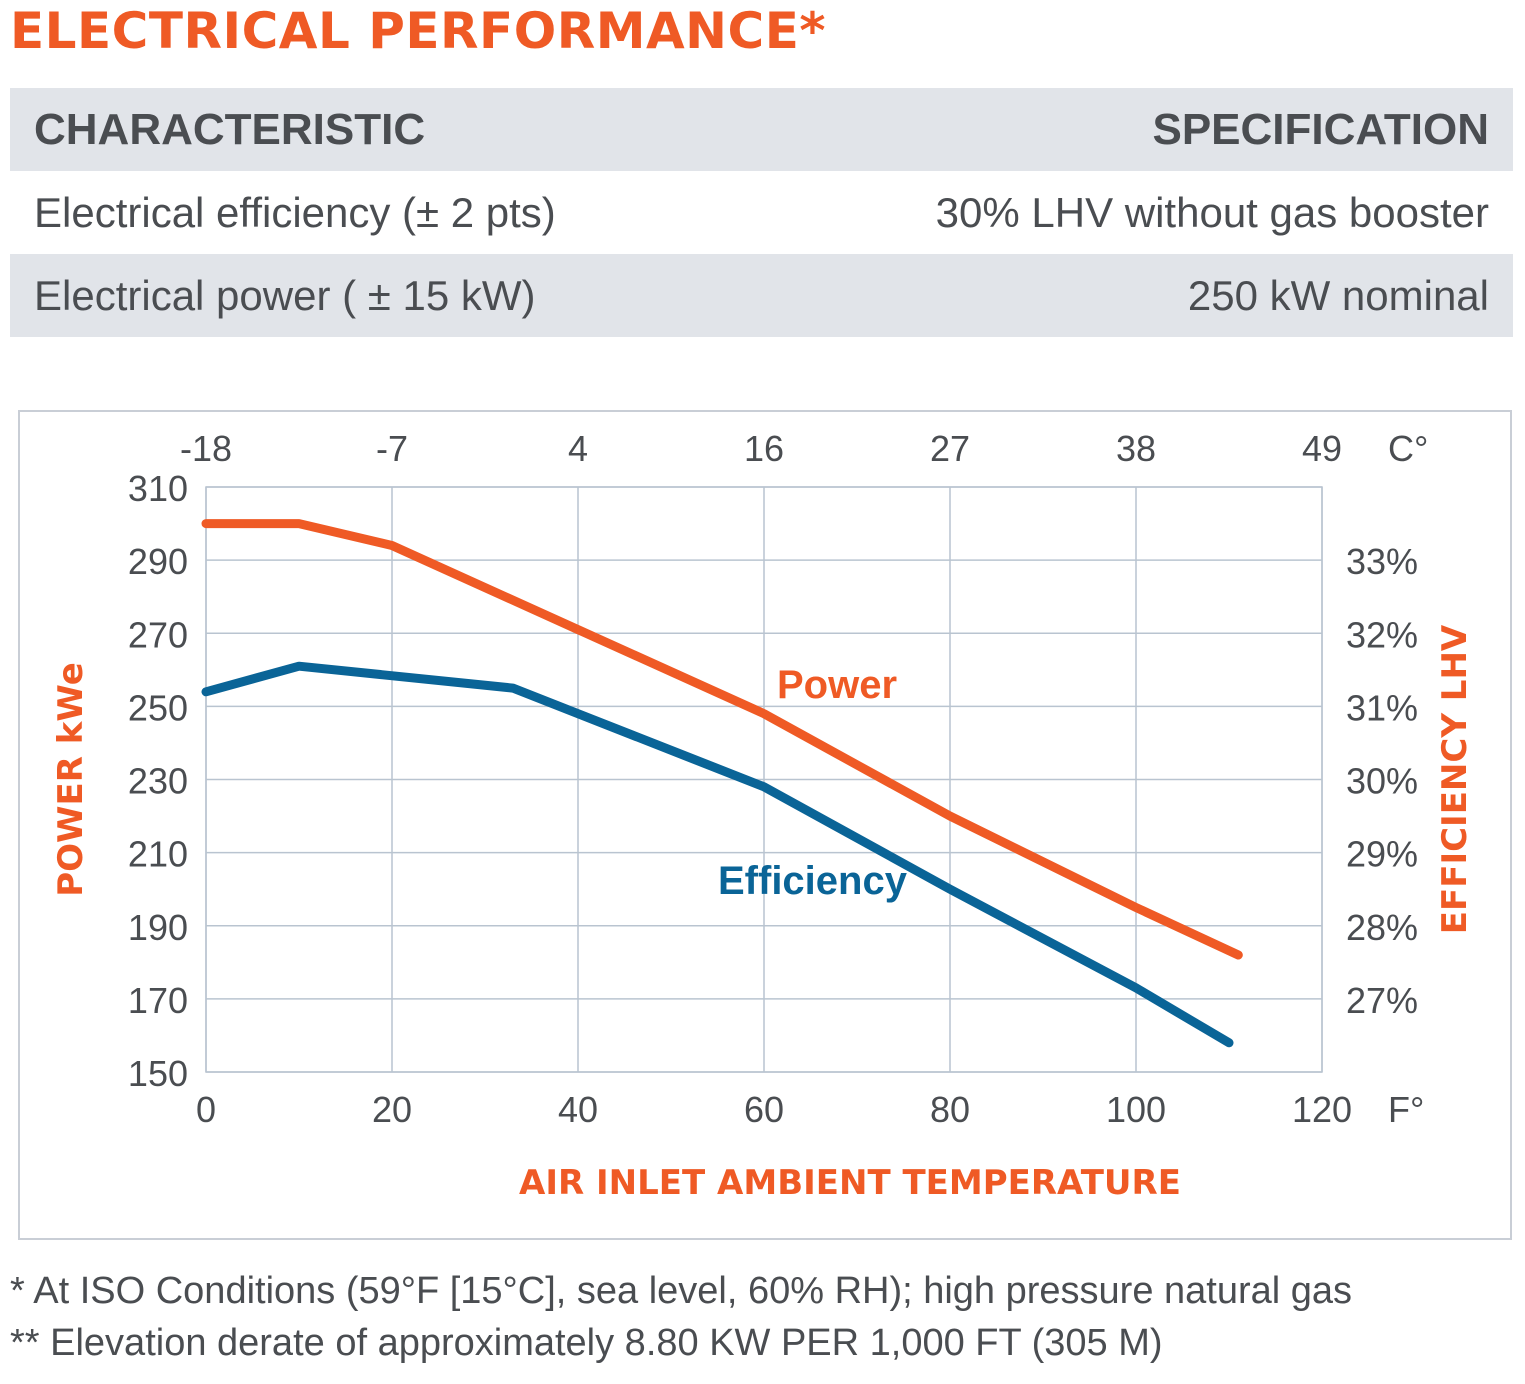  What do you see at coordinates (158, 927) in the screenshot?
I see `y-tick-label: 190` at bounding box center [158, 927].